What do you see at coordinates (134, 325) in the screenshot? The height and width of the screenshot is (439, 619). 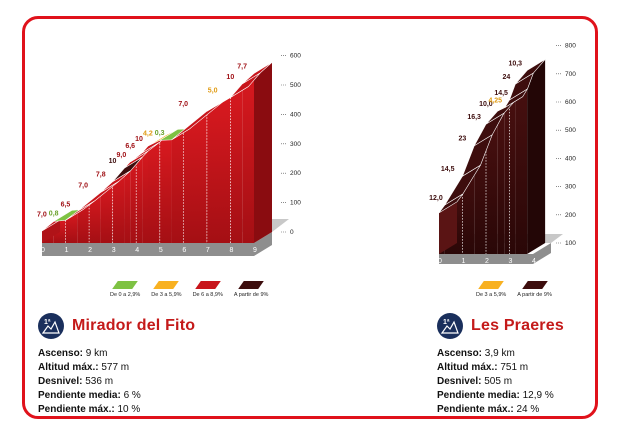 I see `climb-name: Mirador del Fito` at bounding box center [134, 325].